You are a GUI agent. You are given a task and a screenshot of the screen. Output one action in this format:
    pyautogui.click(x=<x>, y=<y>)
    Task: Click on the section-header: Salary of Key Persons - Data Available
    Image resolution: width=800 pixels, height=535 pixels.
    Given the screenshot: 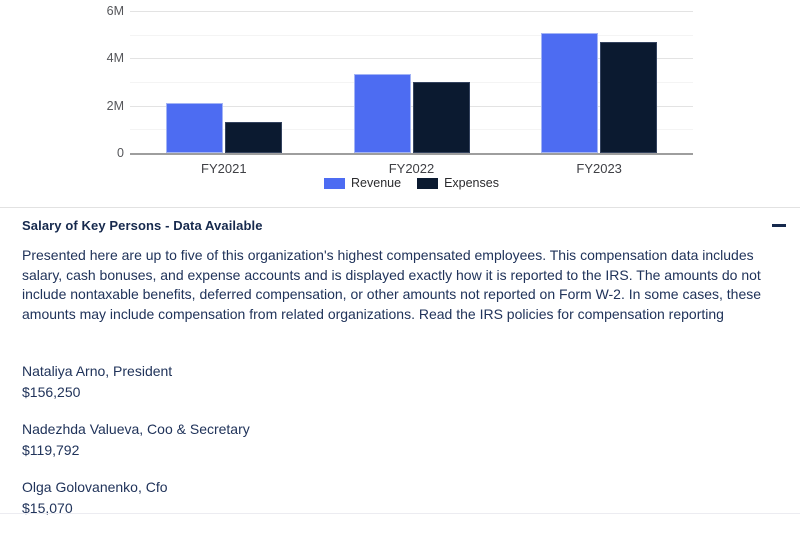 What is the action you would take?
    pyautogui.click(x=400, y=225)
    